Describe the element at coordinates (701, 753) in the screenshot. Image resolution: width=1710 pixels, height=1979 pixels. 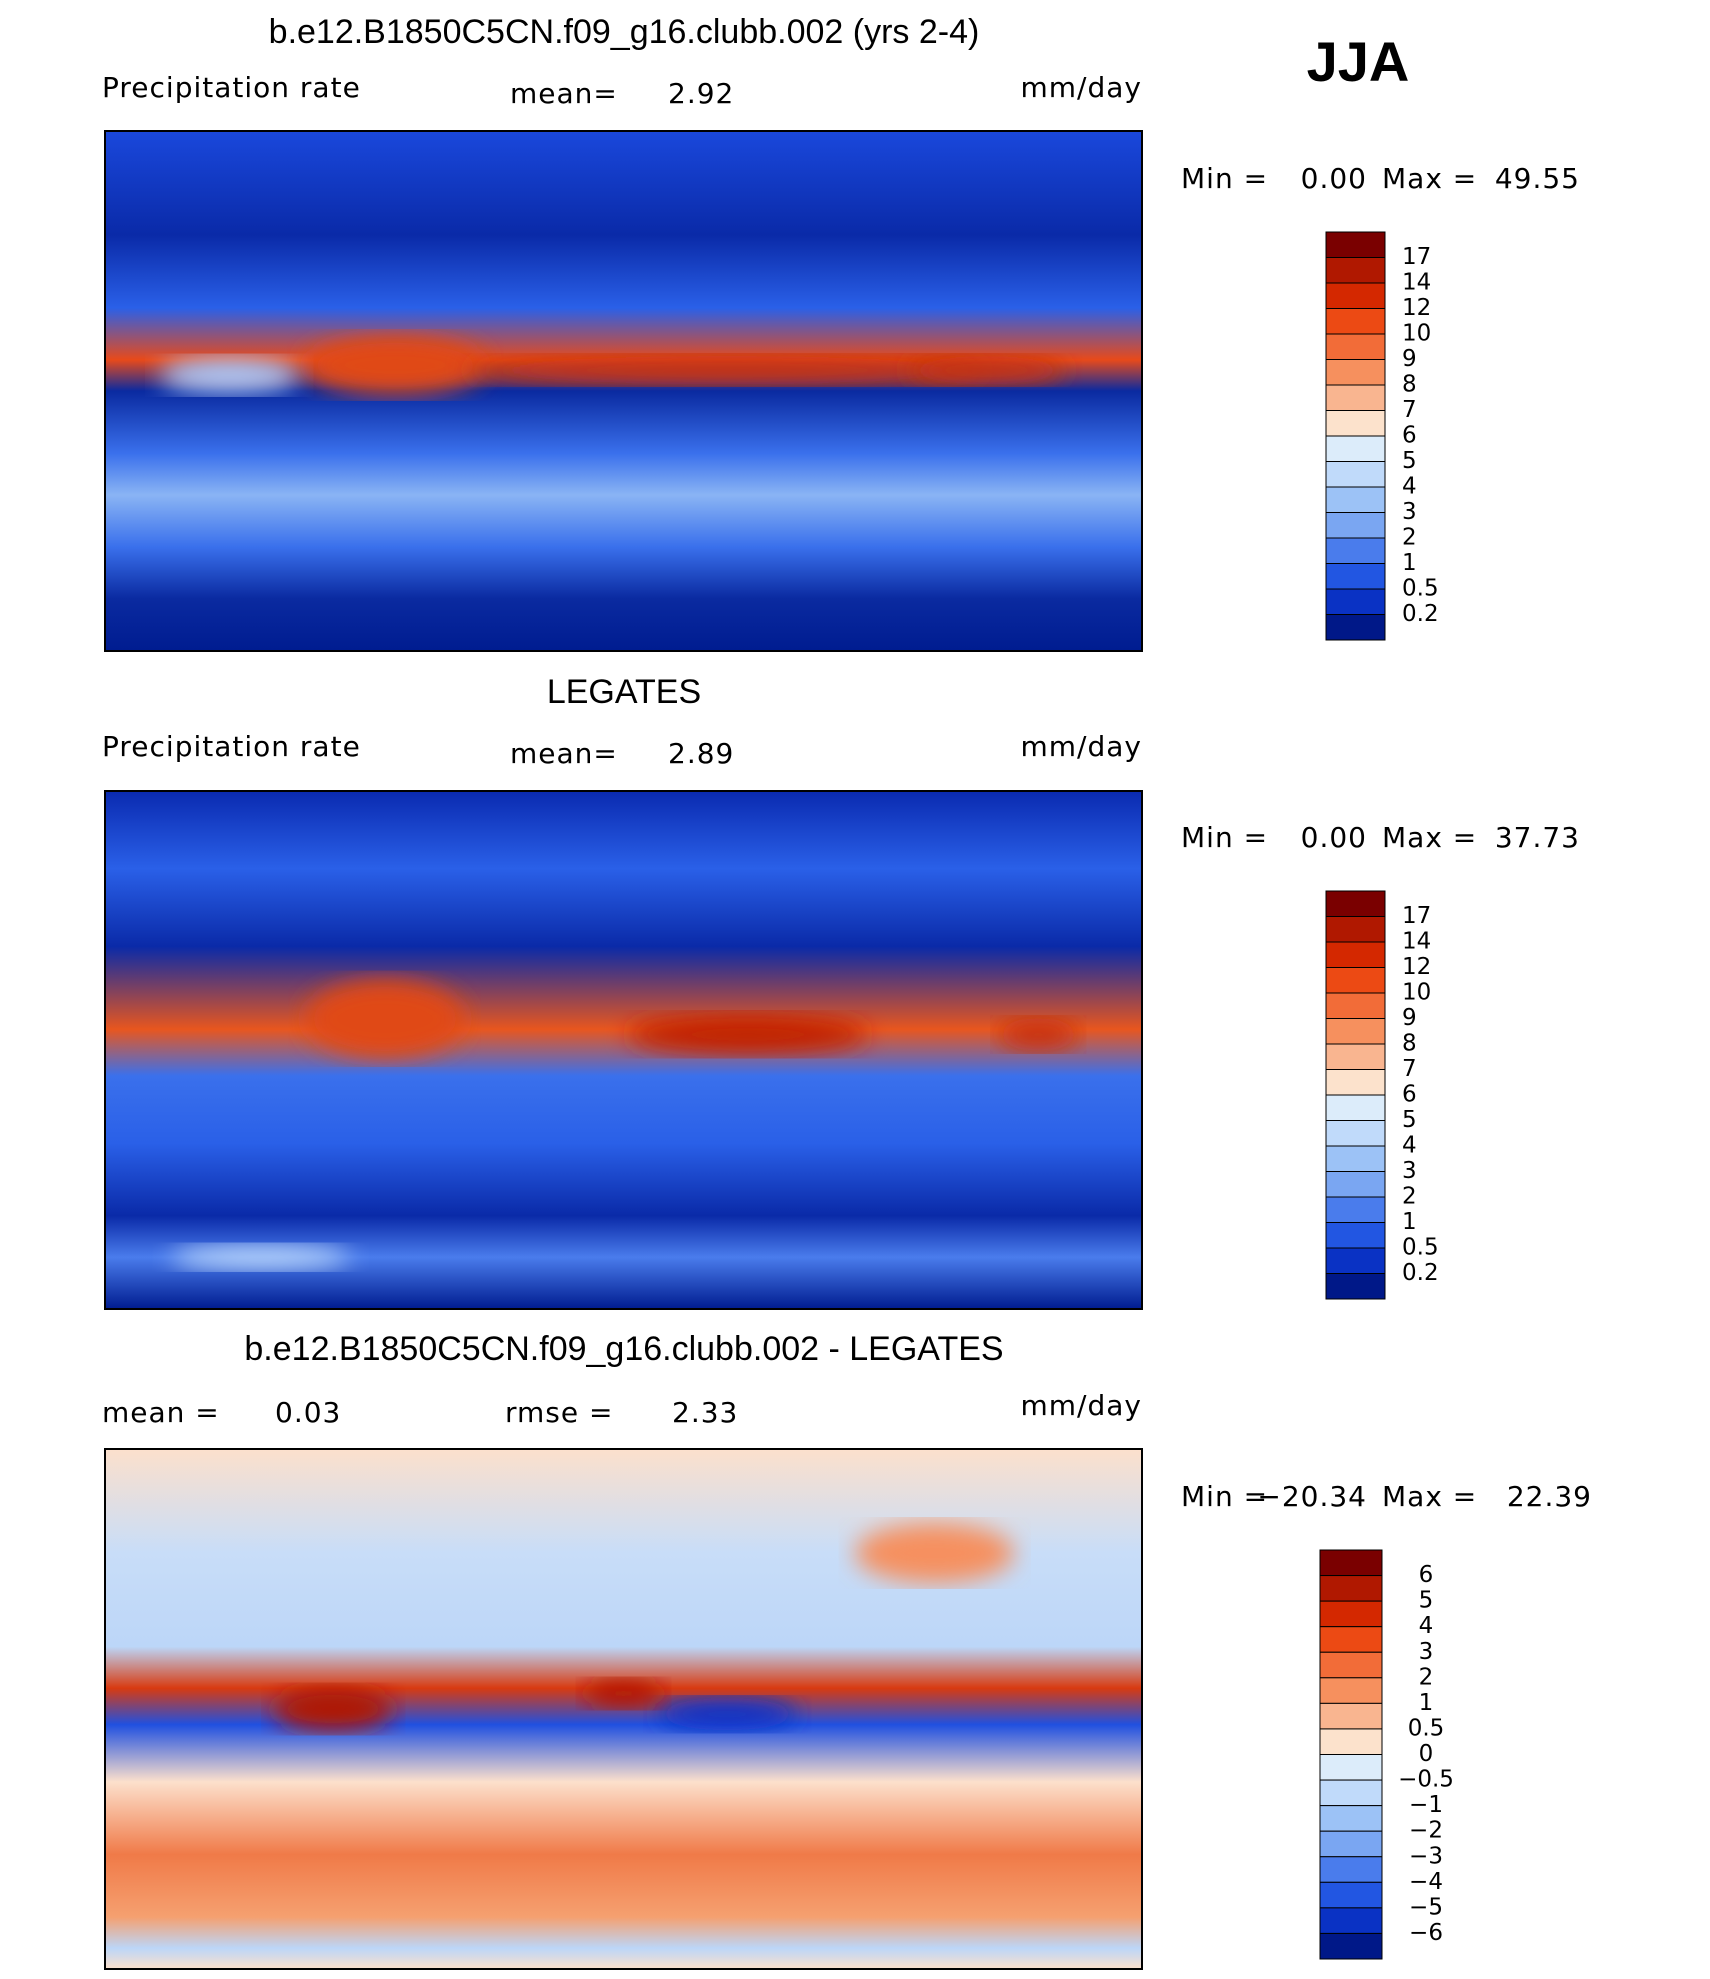
I see `stat-value: 2.89` at that location.